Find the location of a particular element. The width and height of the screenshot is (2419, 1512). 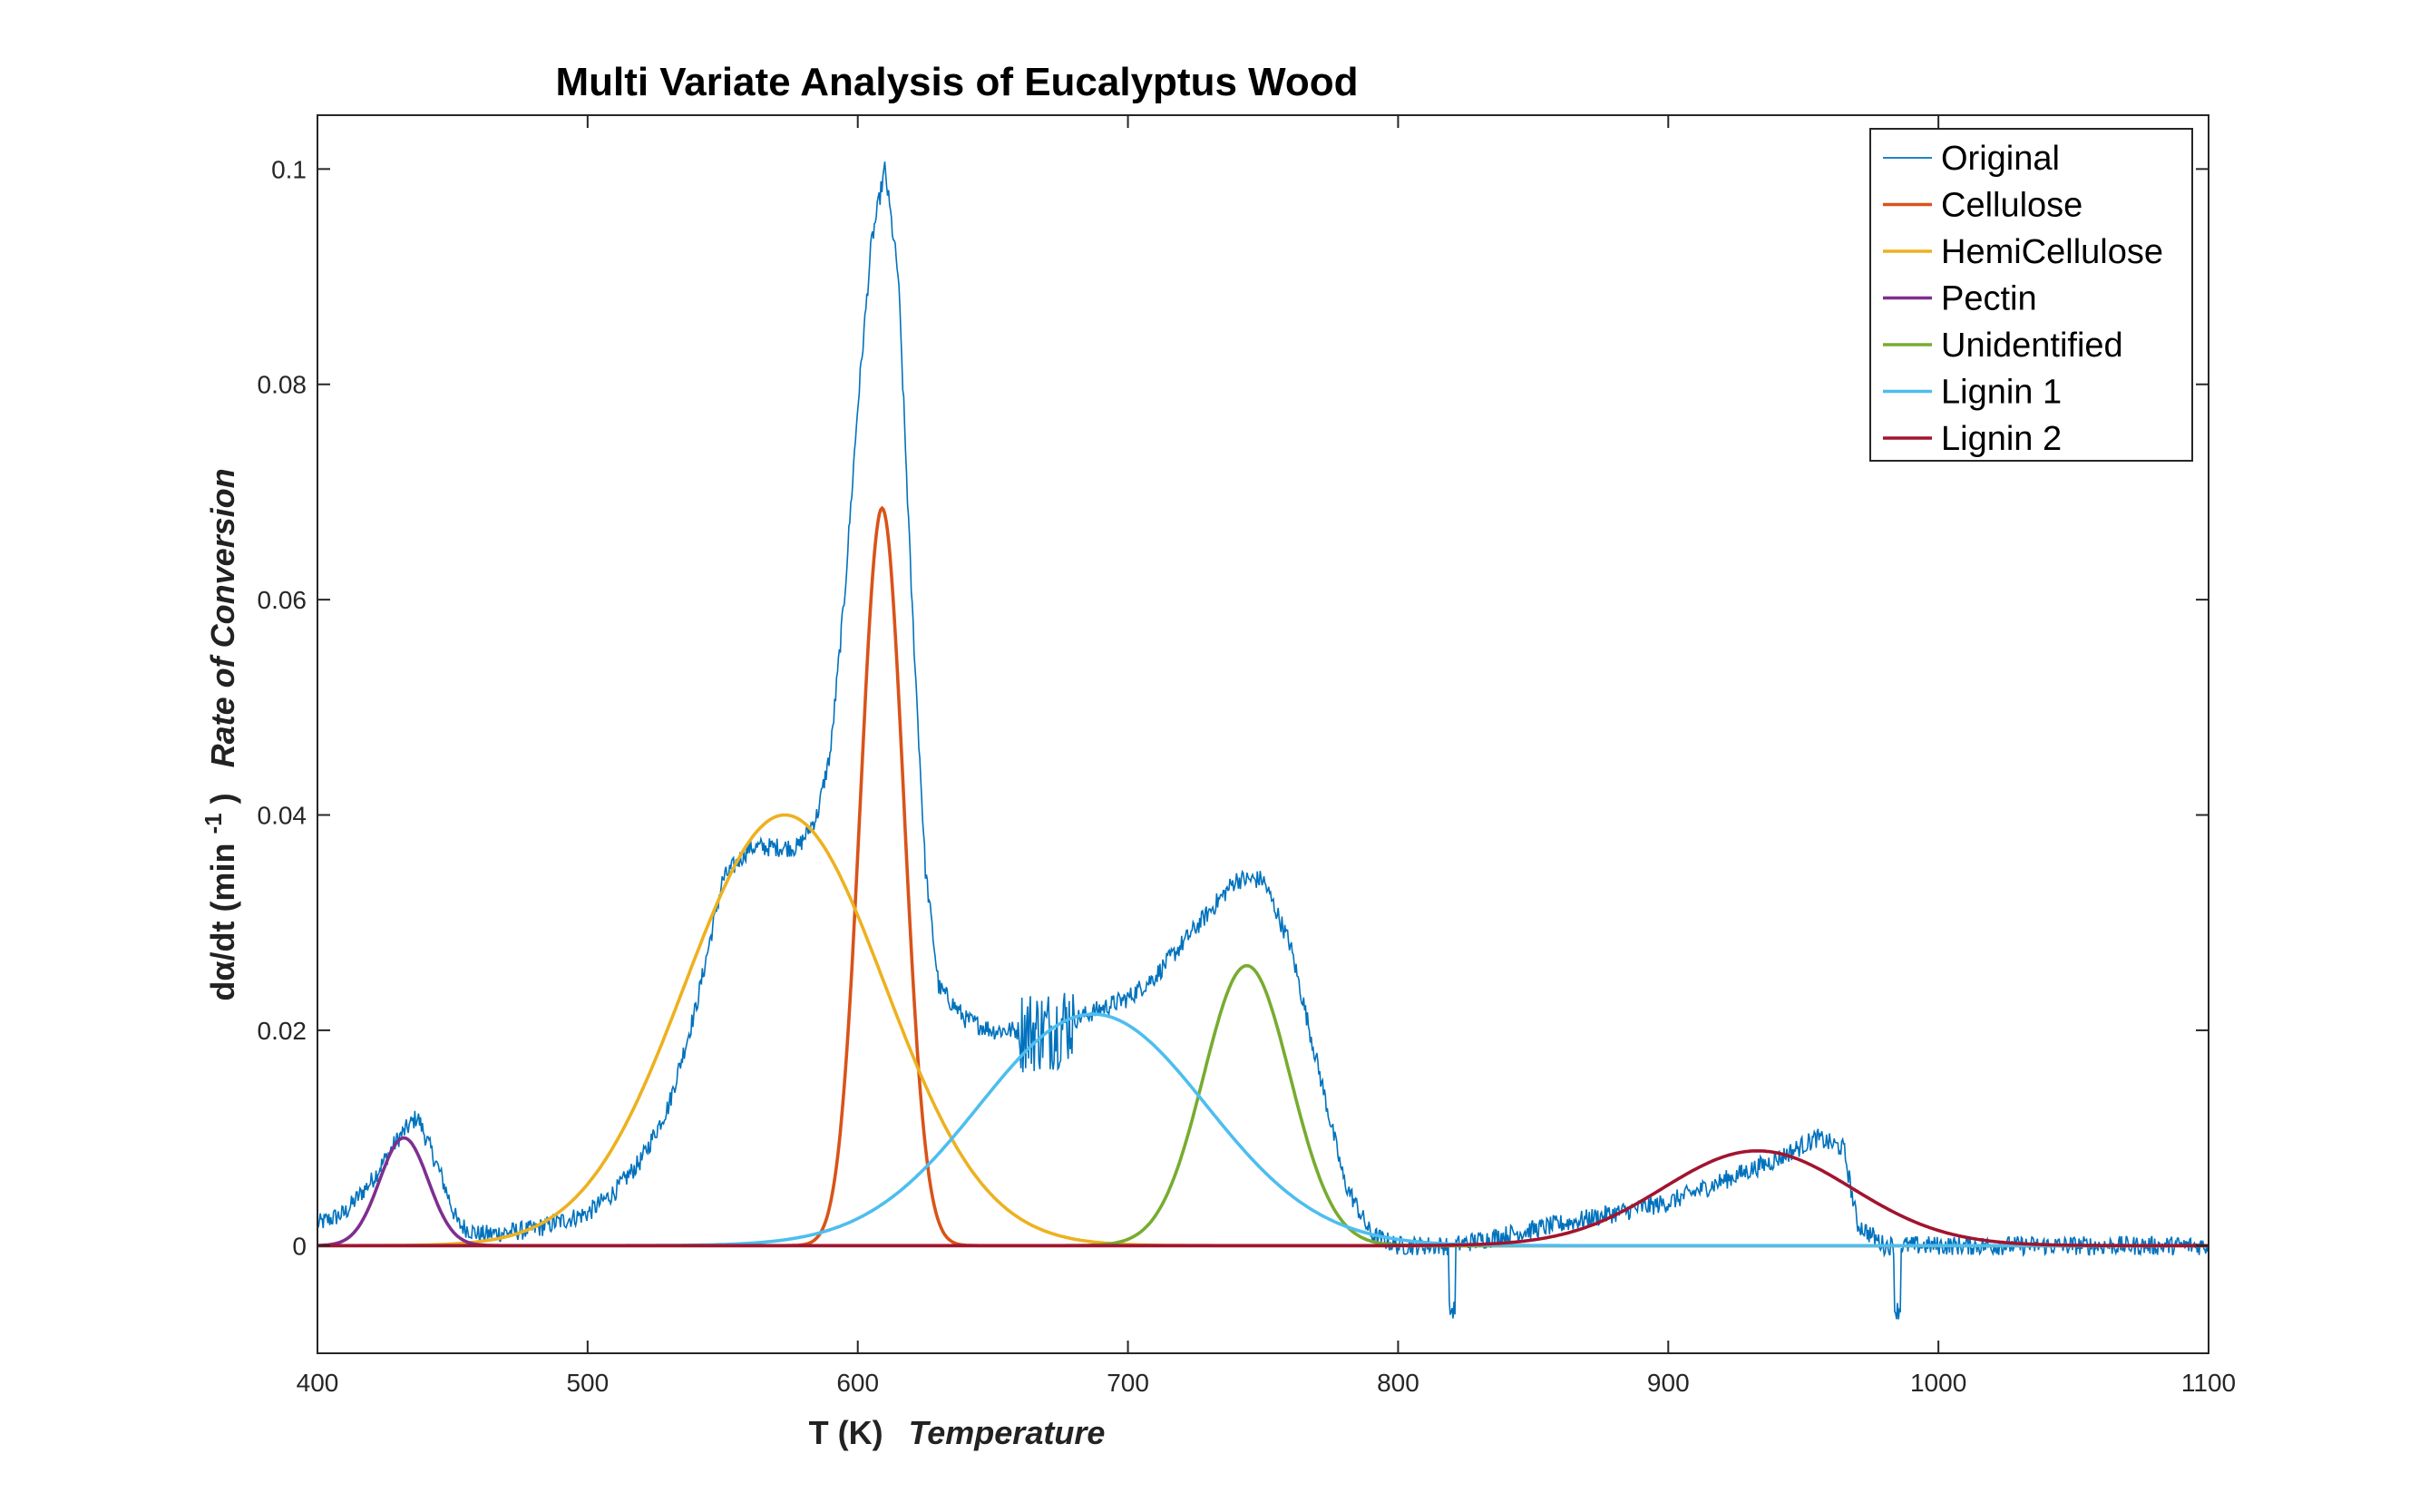

y-tick-label-5: 0.1 is located at coordinates (289, 169).